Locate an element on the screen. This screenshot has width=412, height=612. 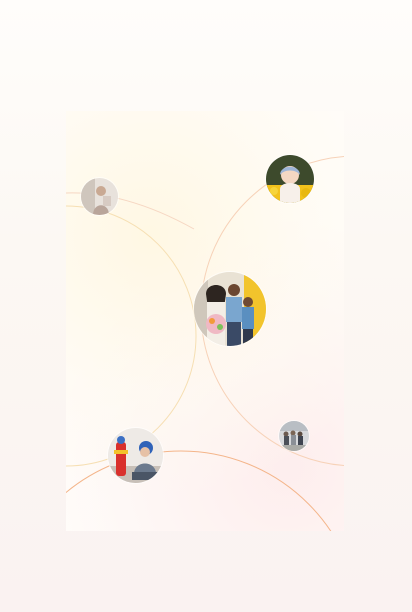
portrait-child-with-toy-icon is located at coordinates (135, 455).